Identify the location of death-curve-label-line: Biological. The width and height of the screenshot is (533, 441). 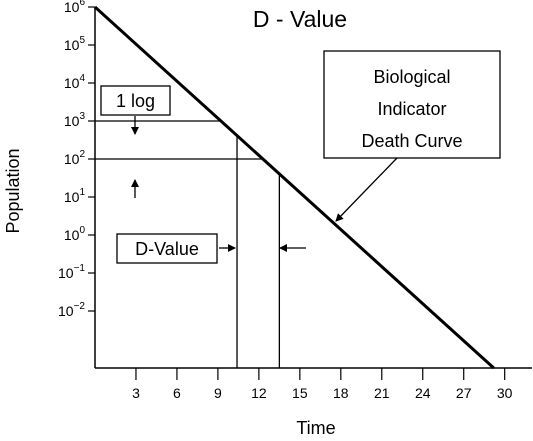
(411, 77).